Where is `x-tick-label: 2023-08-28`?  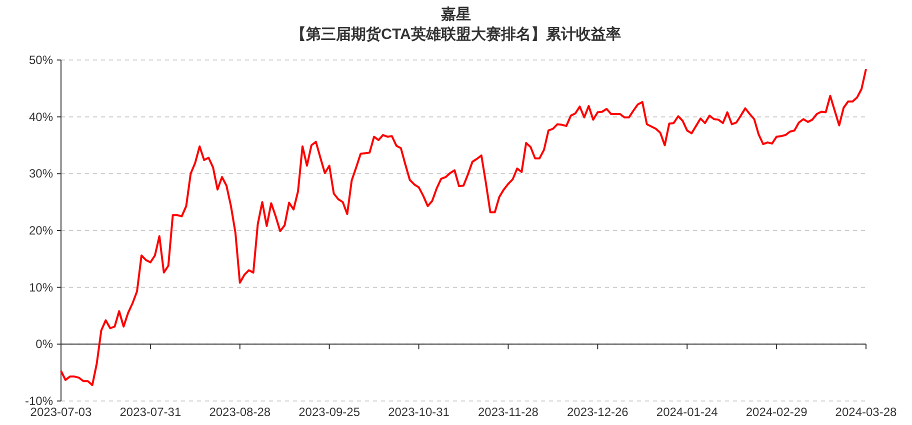
x-tick-label: 2023-08-28 is located at coordinates (240, 412).